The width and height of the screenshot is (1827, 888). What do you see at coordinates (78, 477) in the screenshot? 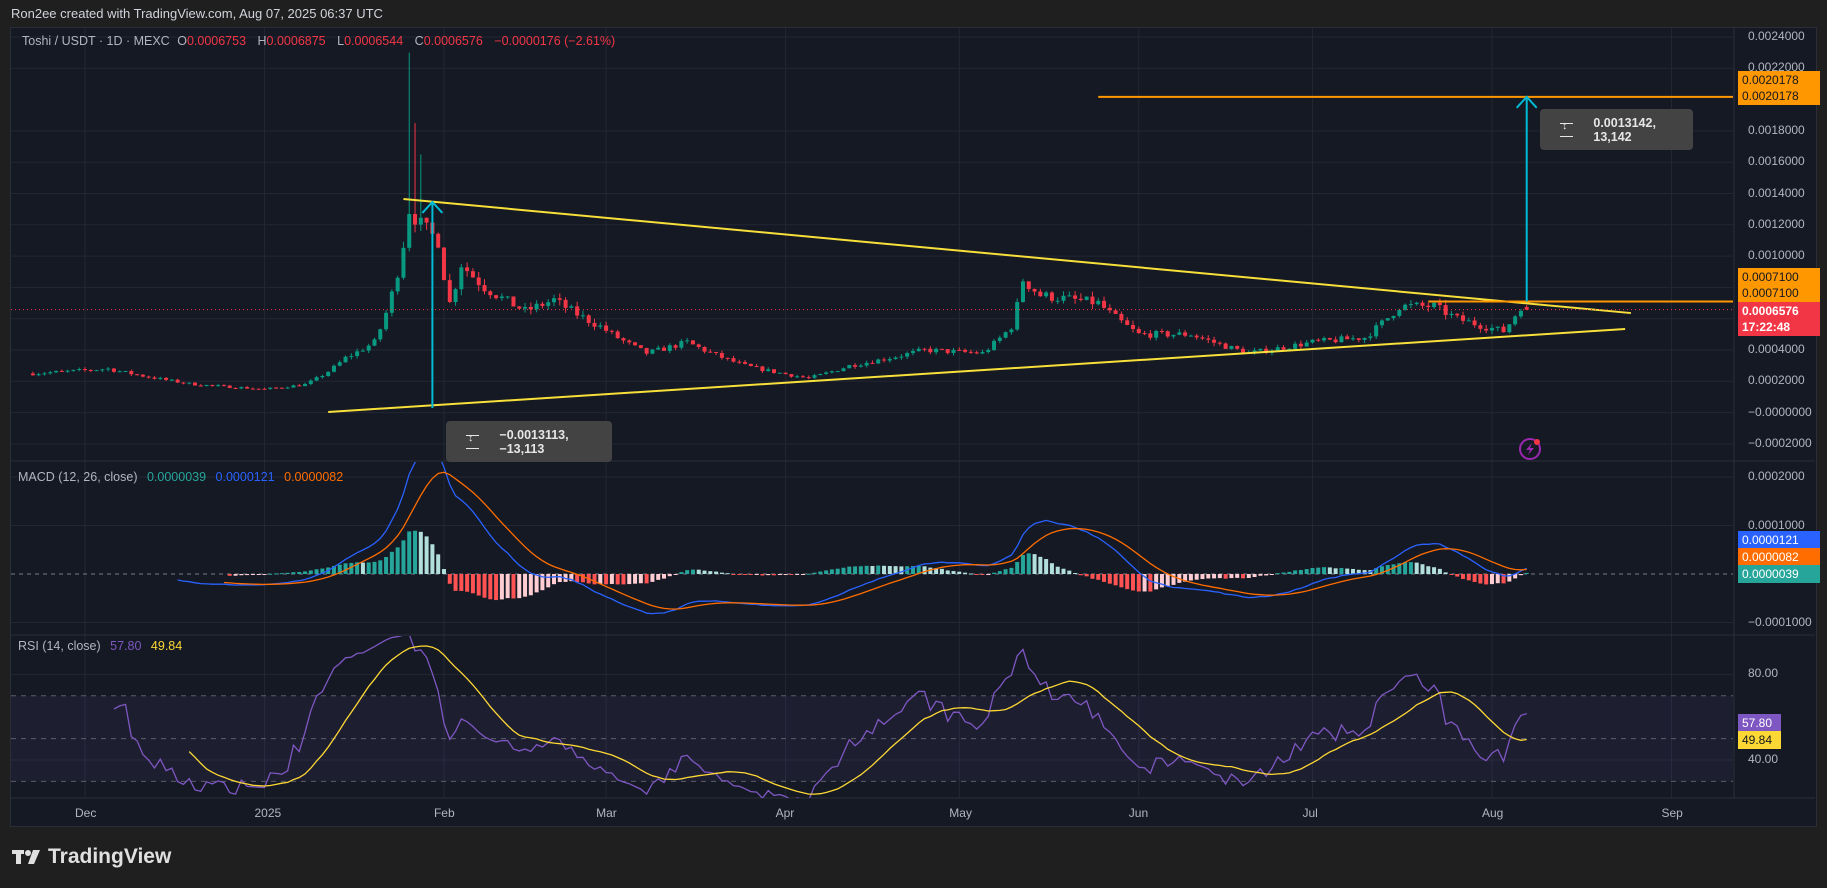
I see `macd-title: MACD (12, 26, close)` at bounding box center [78, 477].